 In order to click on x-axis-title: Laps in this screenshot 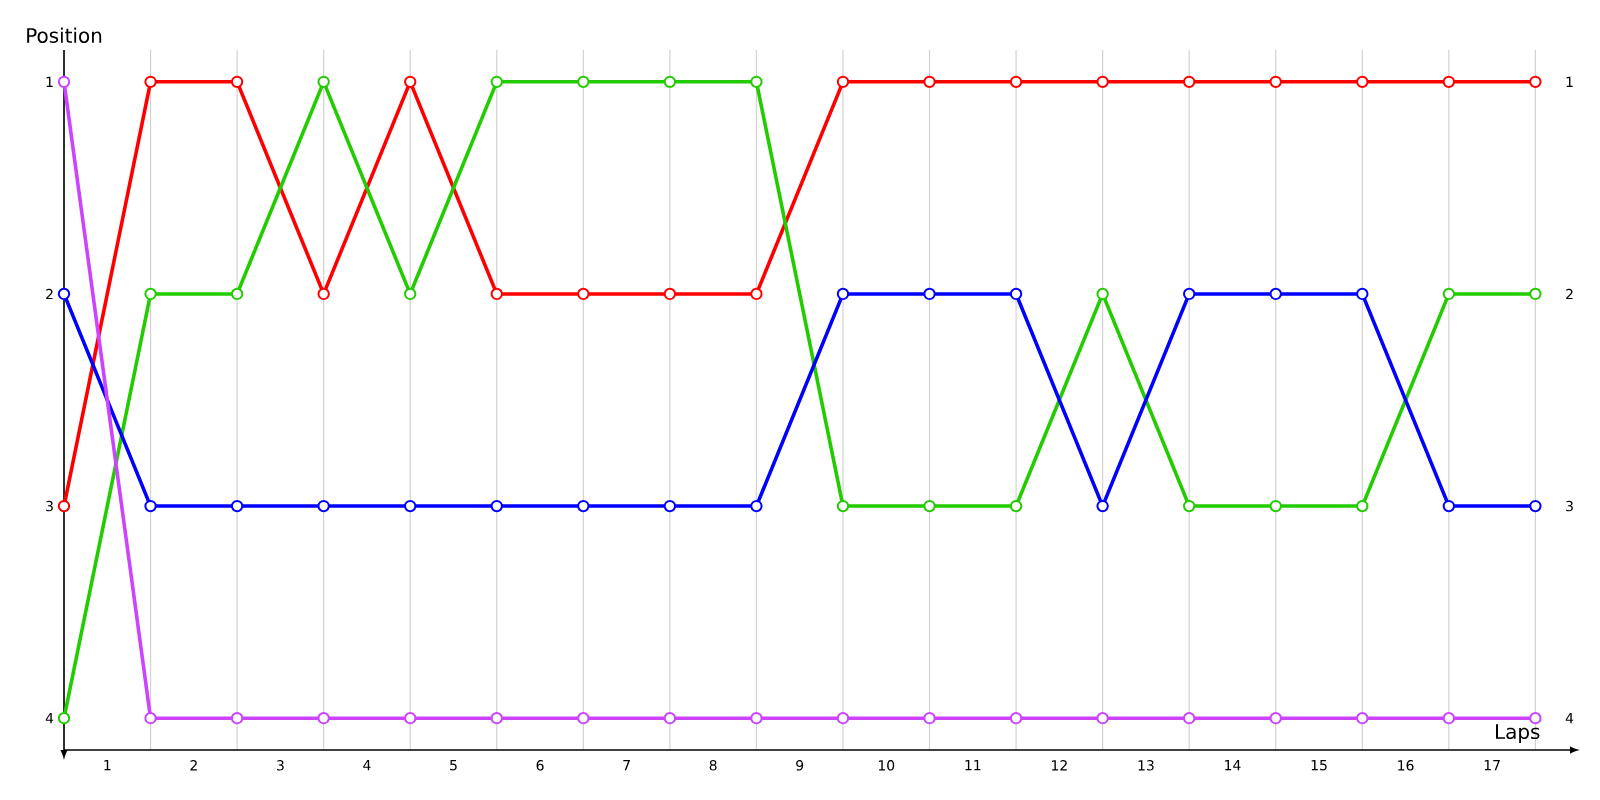, I will do `click(1518, 733)`.